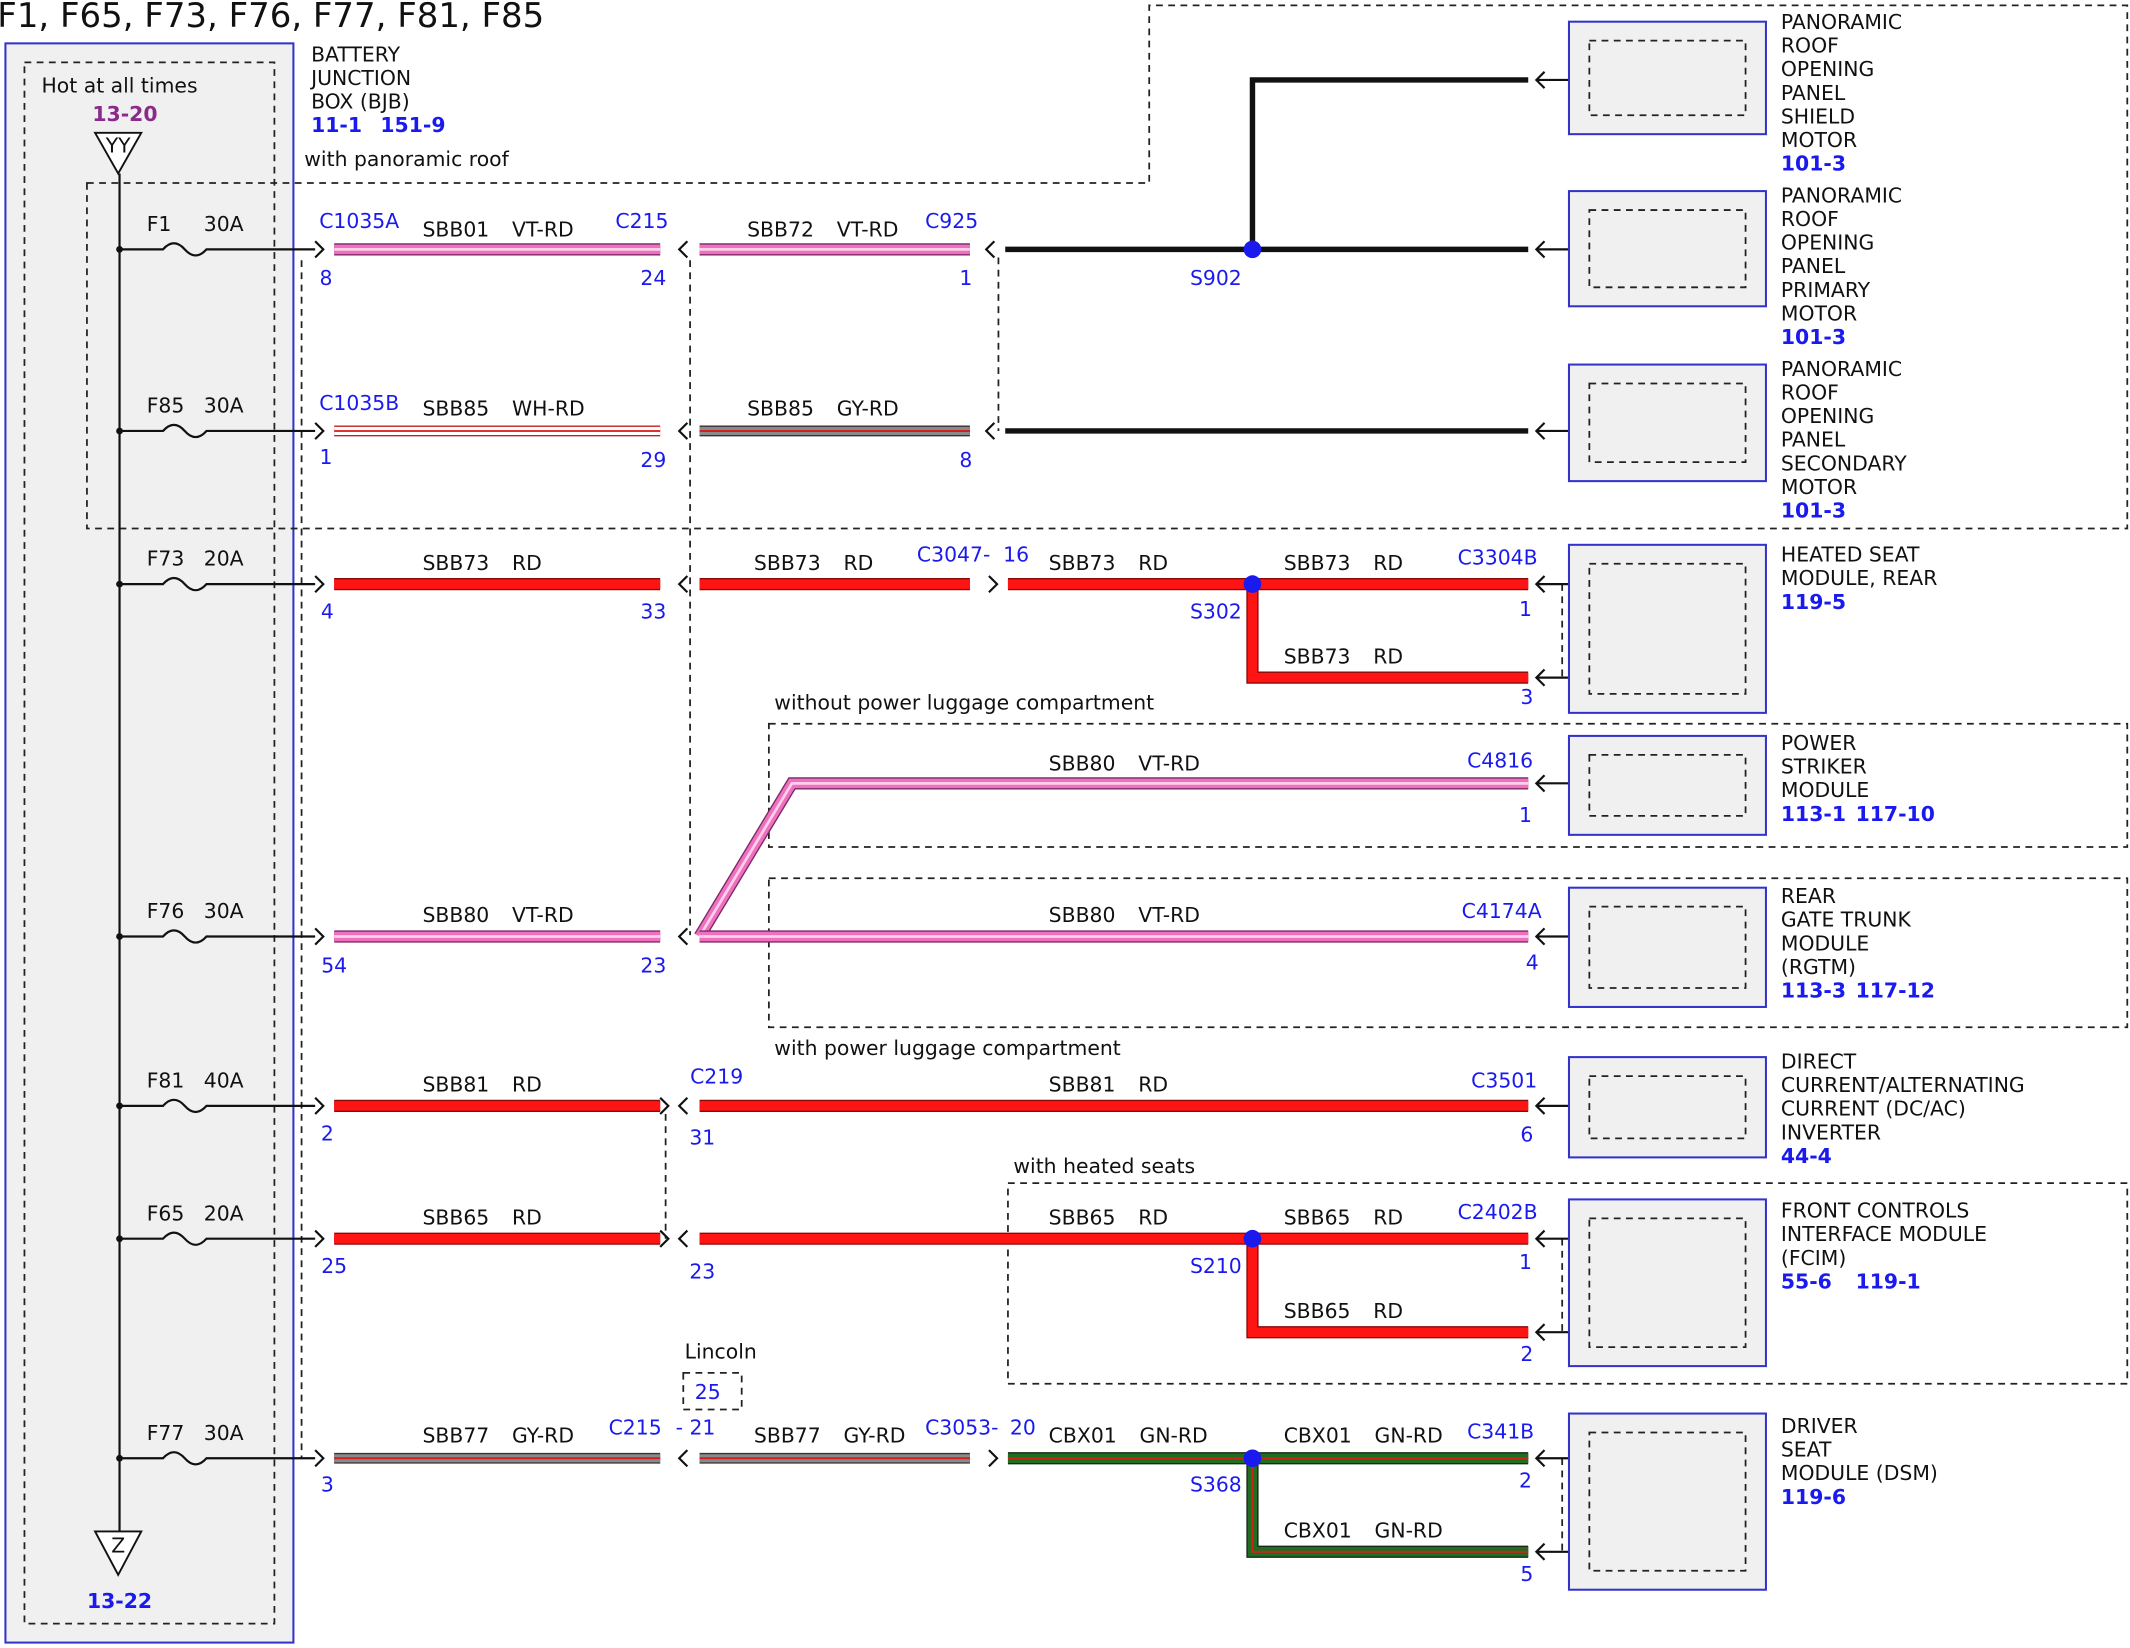 This screenshot has height=1648, width=2130. Describe the element at coordinates (1023, 1427) in the screenshot. I see `pin-label: 20` at that location.